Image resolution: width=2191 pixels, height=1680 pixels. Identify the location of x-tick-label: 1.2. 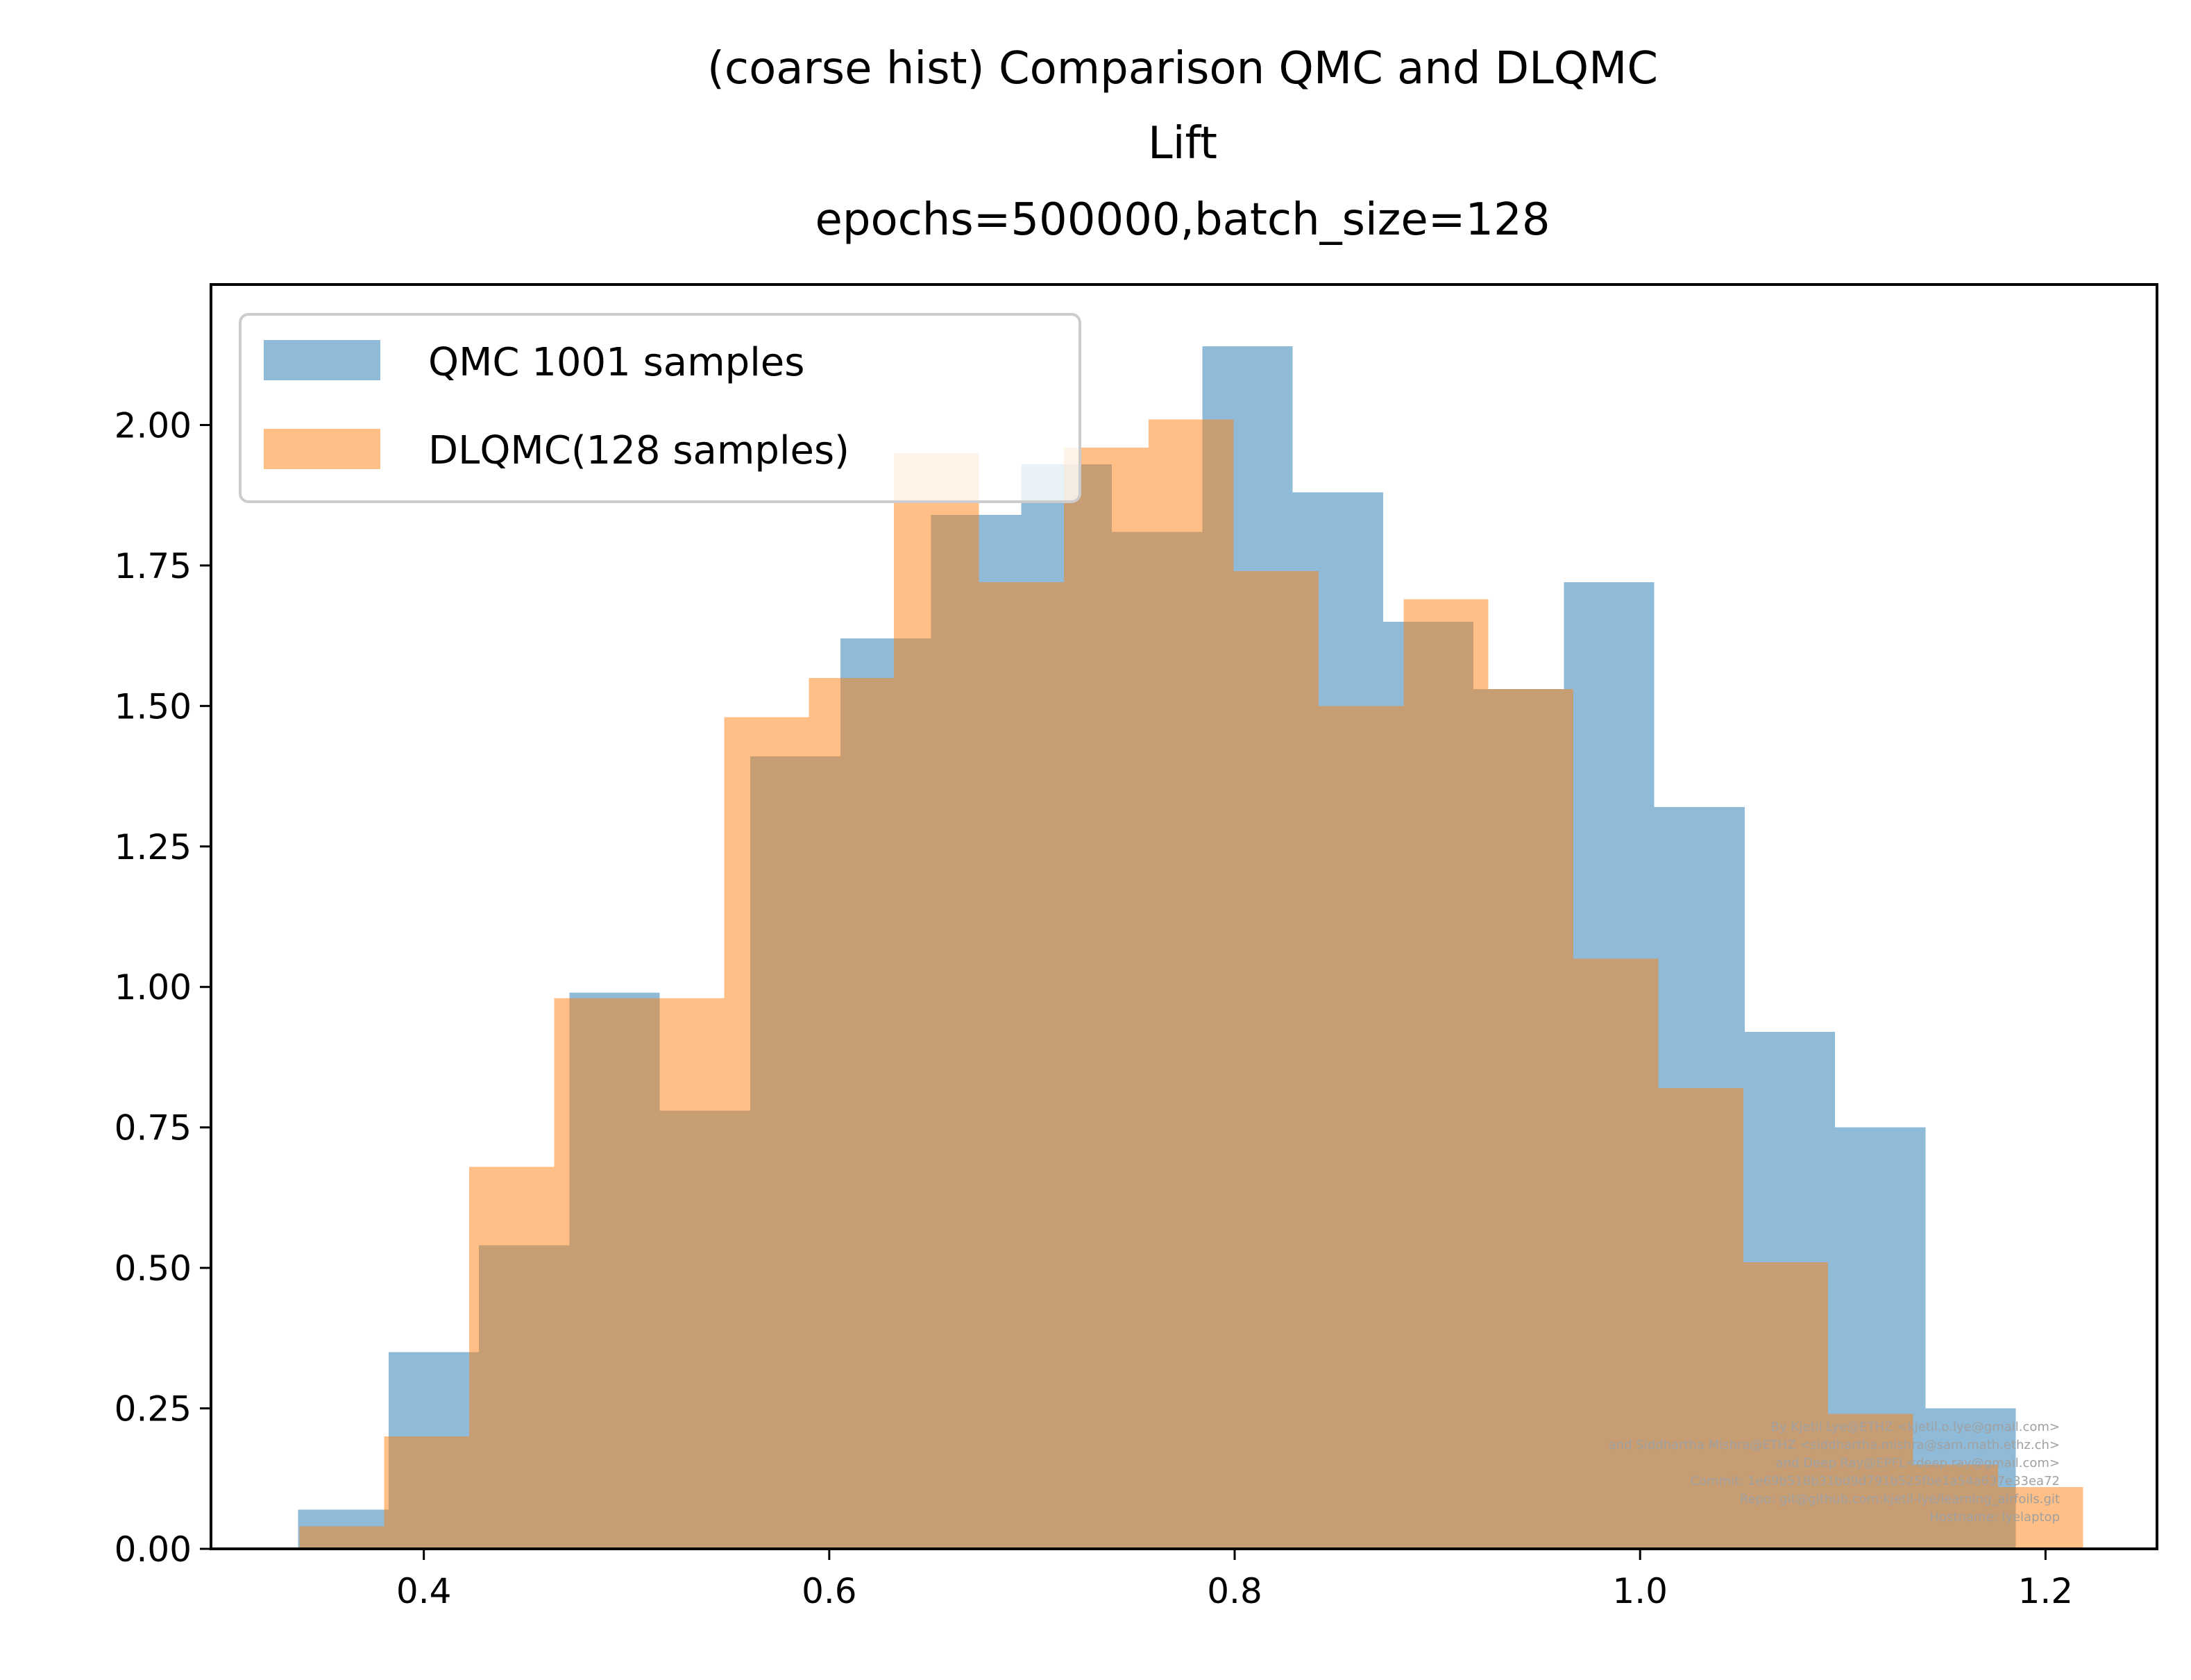
(2046, 1591).